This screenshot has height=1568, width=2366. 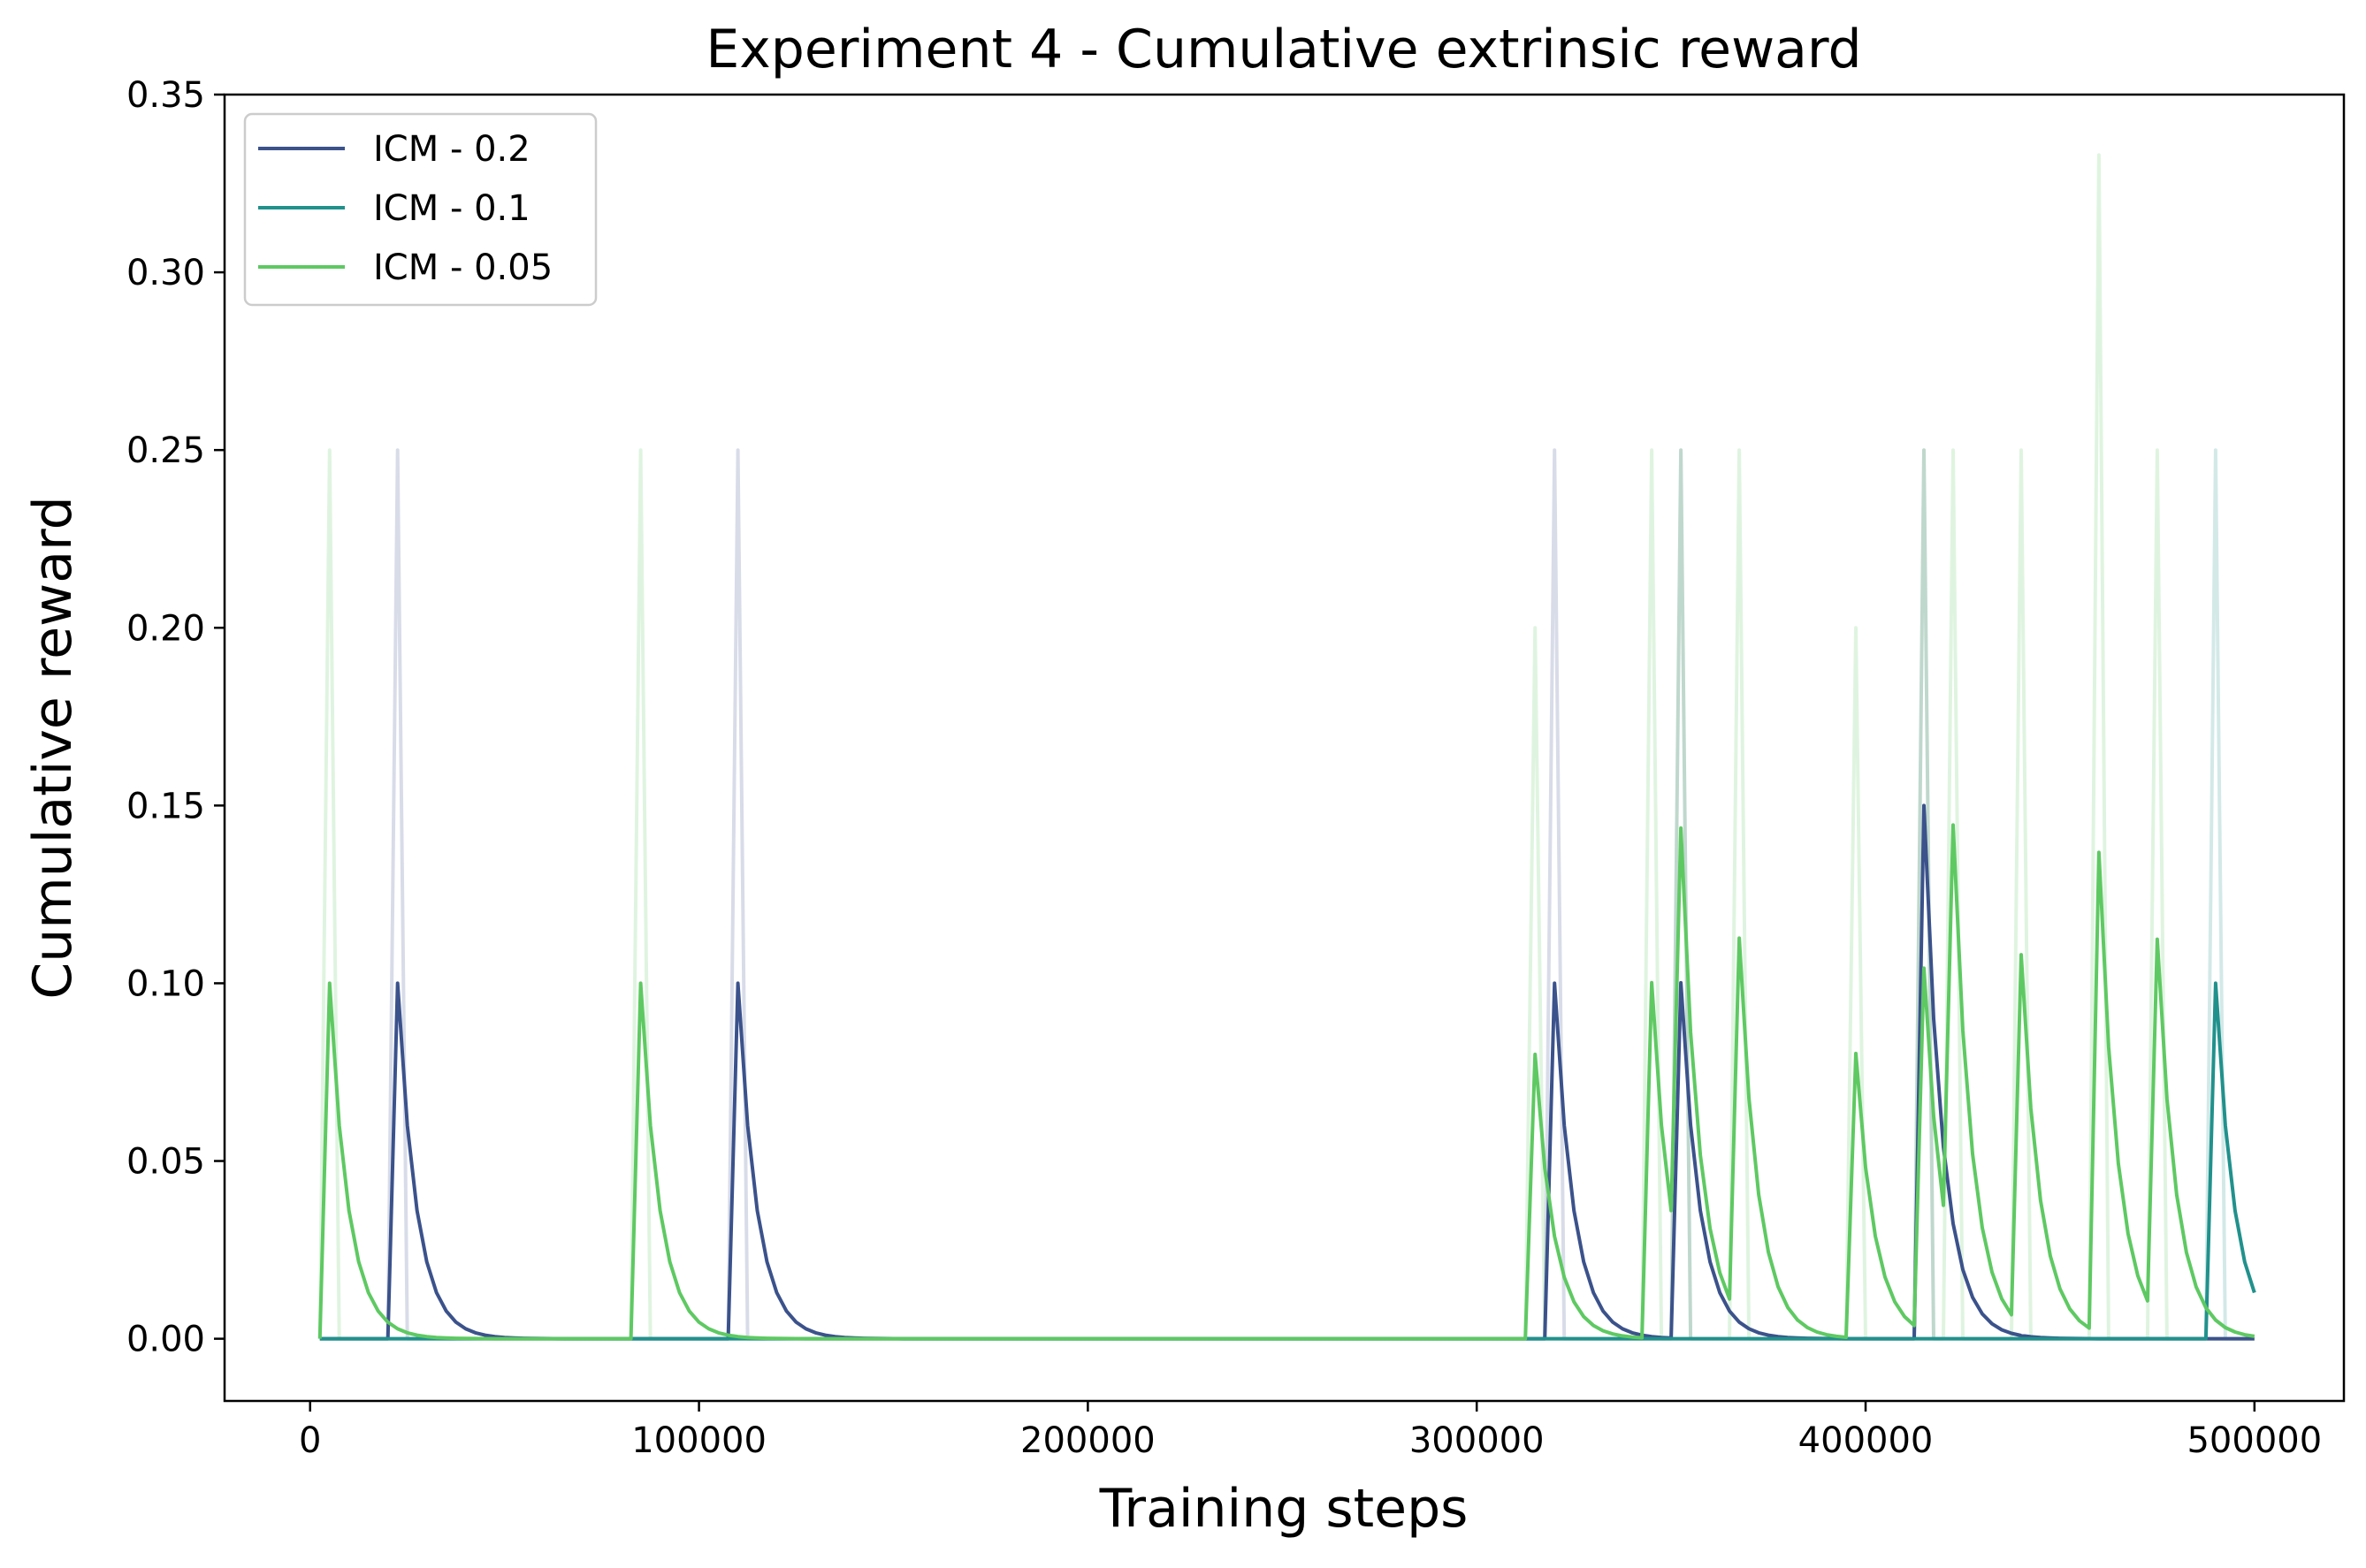 What do you see at coordinates (1284, 1509) in the screenshot?
I see `x-axis-label: Training steps` at bounding box center [1284, 1509].